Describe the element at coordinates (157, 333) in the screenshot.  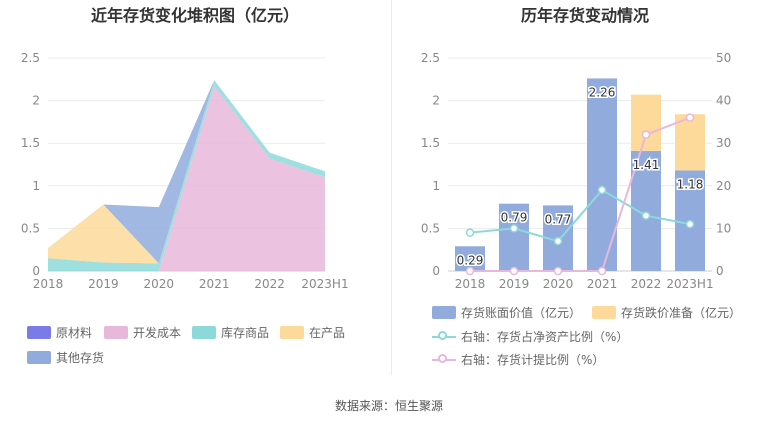
I see `legend-label: 开发成本` at that location.